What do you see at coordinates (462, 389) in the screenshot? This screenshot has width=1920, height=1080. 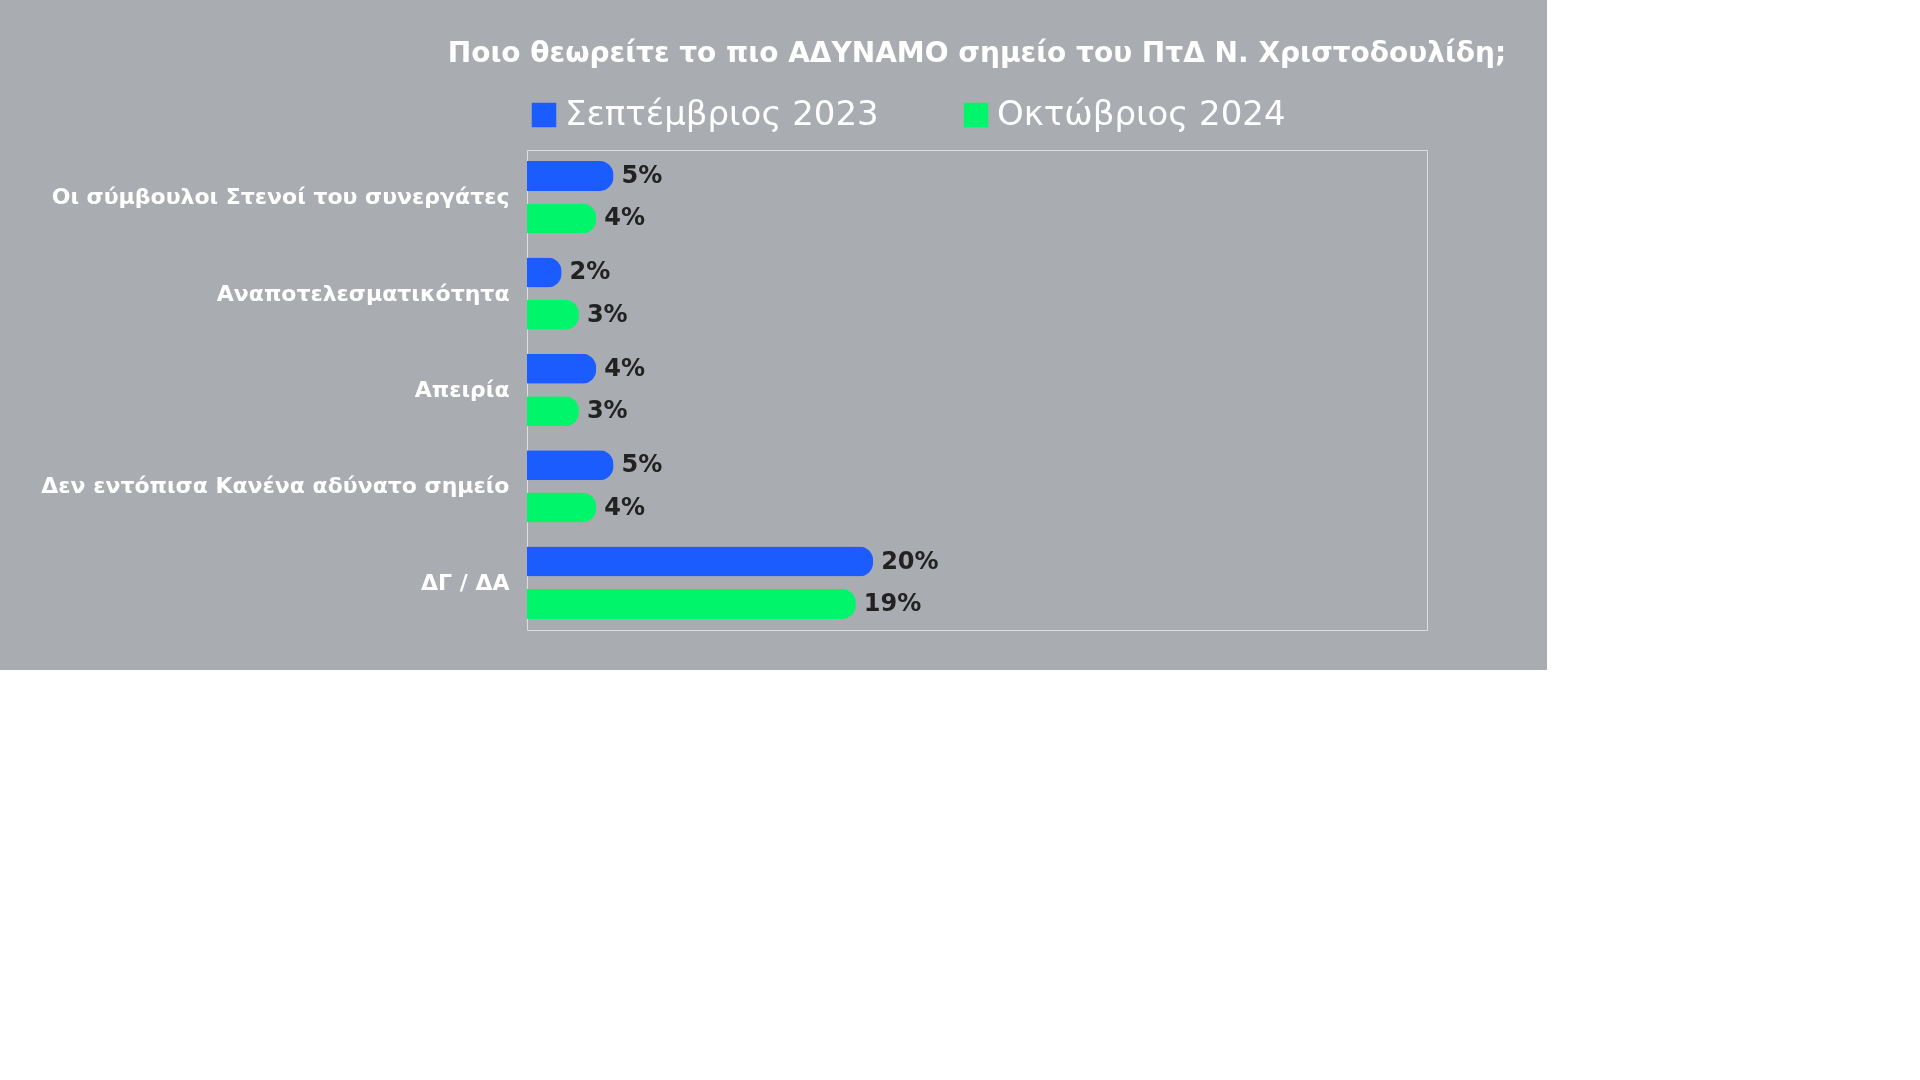 I see `y-tick-label: Απειρία` at bounding box center [462, 389].